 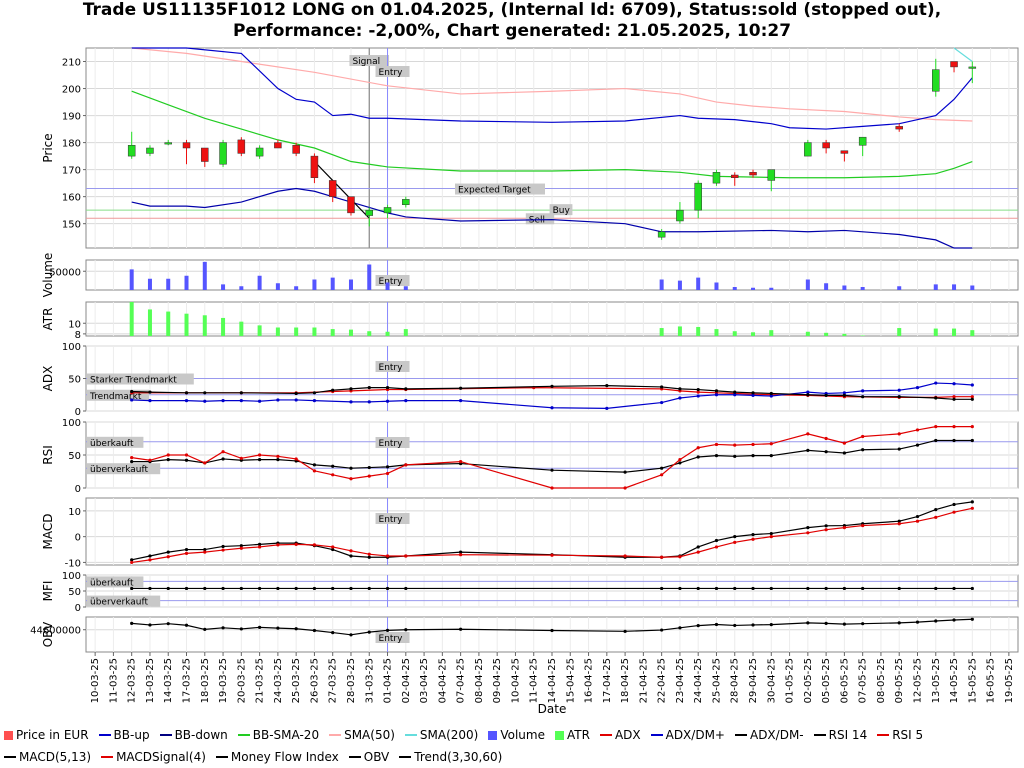 I want to click on adx-level-label: Trendmarkt, so click(x=118, y=395).